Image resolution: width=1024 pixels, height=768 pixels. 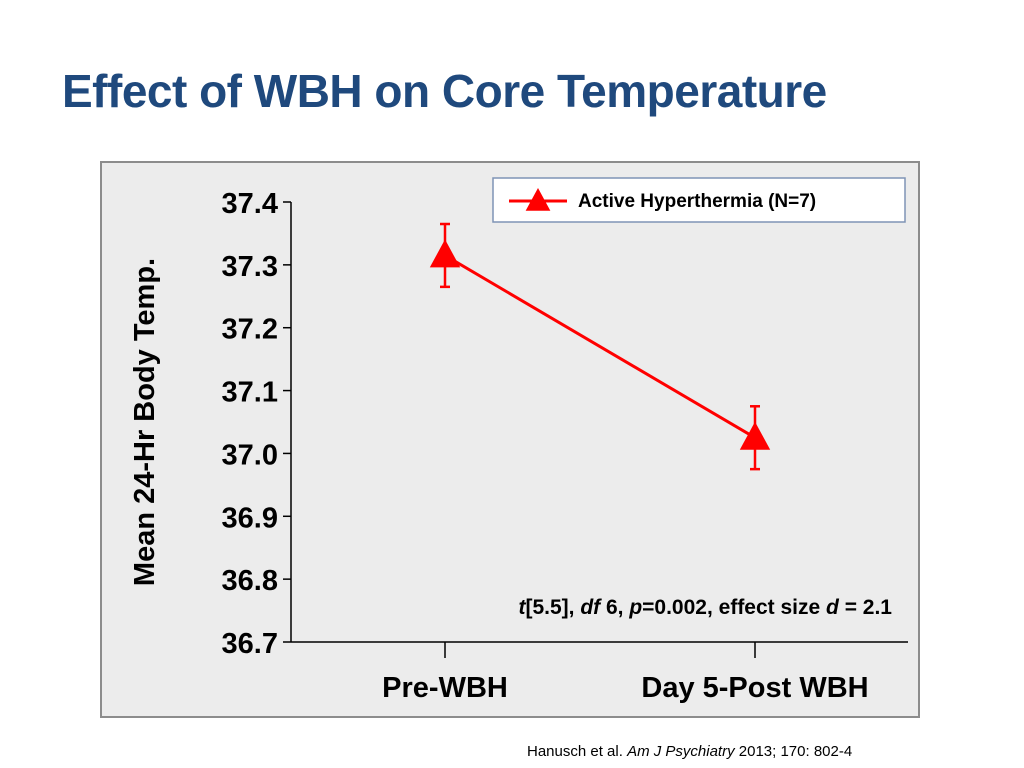 What do you see at coordinates (522, 607) in the screenshot?
I see `annotation-part: t` at bounding box center [522, 607].